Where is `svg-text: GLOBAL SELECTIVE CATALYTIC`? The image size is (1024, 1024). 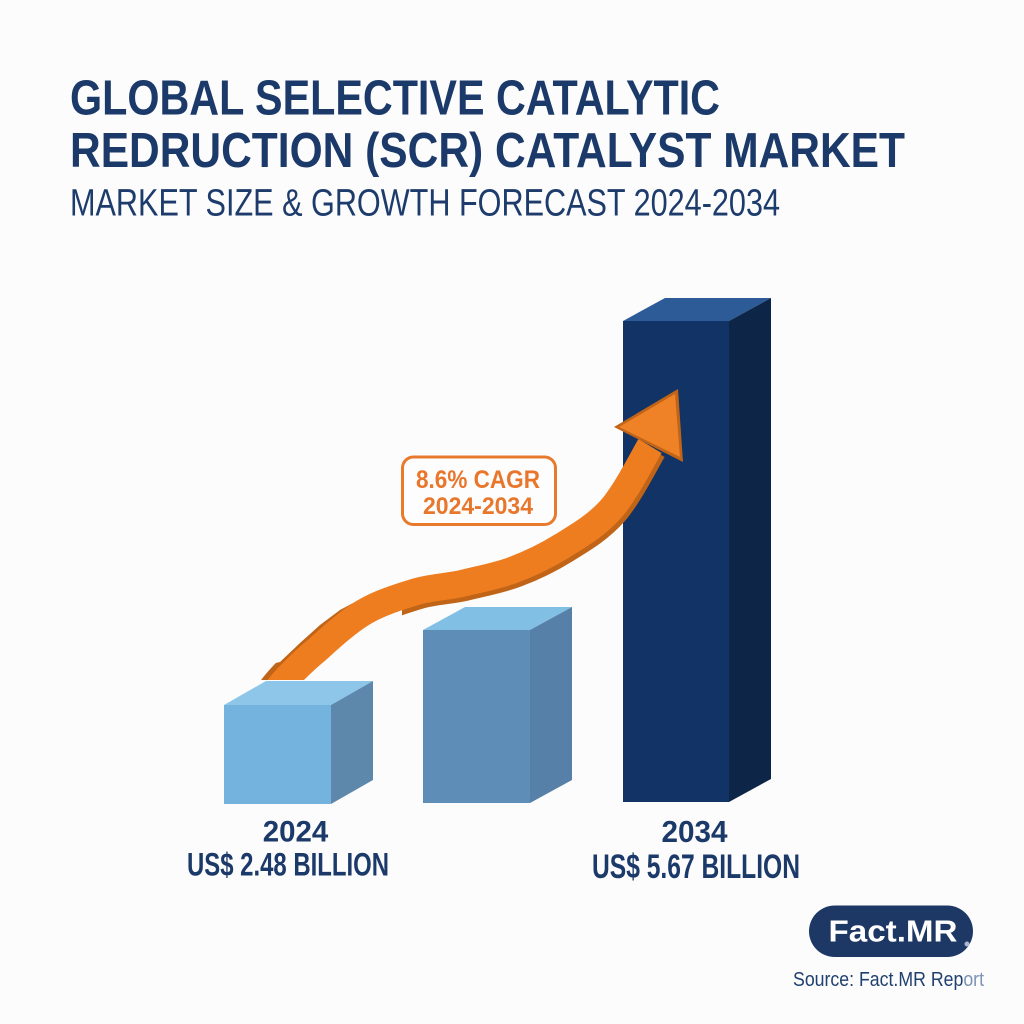 svg-text: GLOBAL SELECTIVE CATALYTIC is located at coordinates (395, 99).